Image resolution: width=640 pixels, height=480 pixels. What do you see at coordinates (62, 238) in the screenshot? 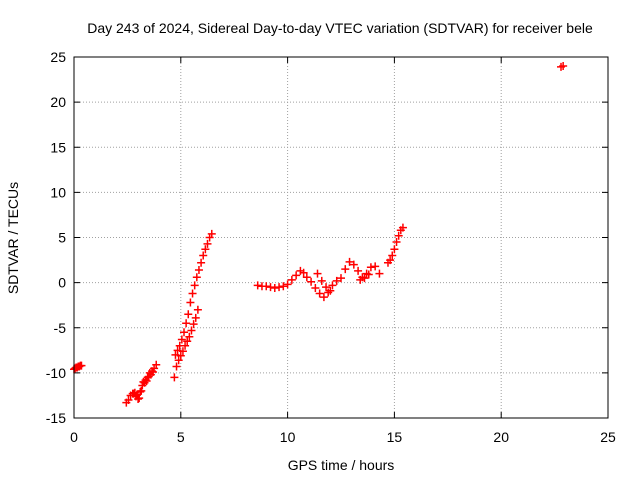
I see `y-tick-label: 5` at bounding box center [62, 238].